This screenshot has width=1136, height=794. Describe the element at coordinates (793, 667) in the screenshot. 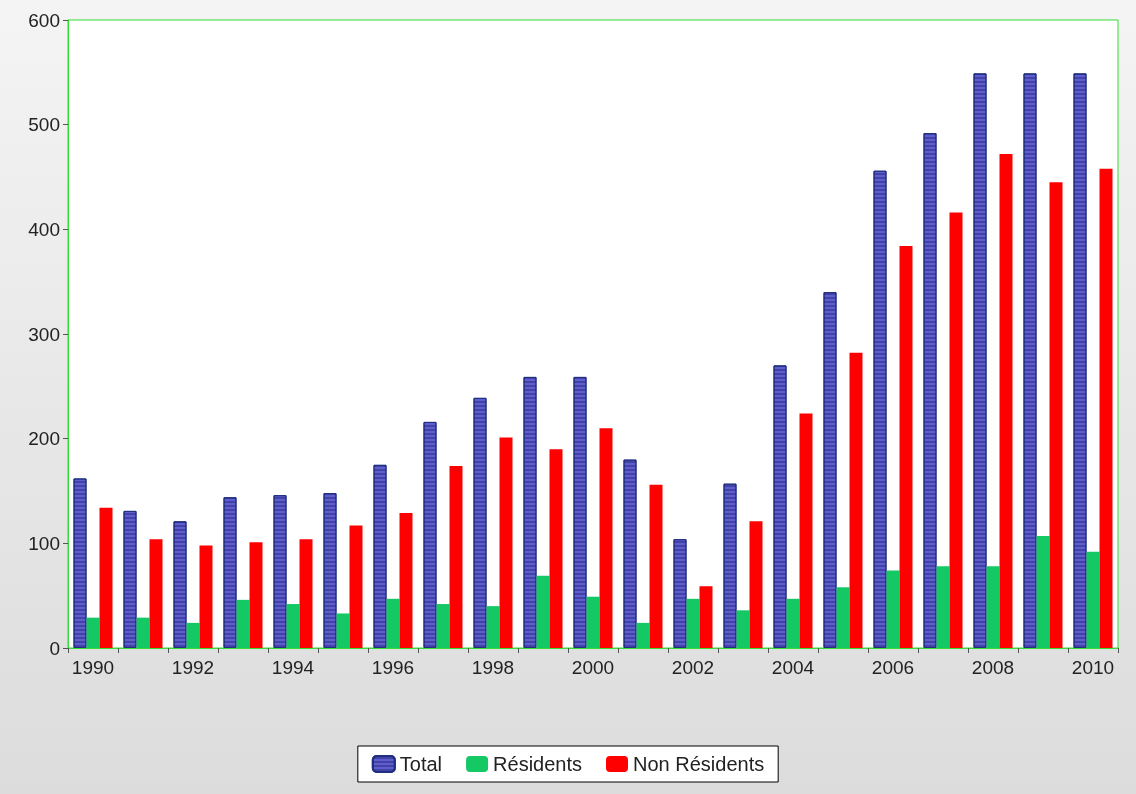

I see `x-tick-label: 2004` at that location.